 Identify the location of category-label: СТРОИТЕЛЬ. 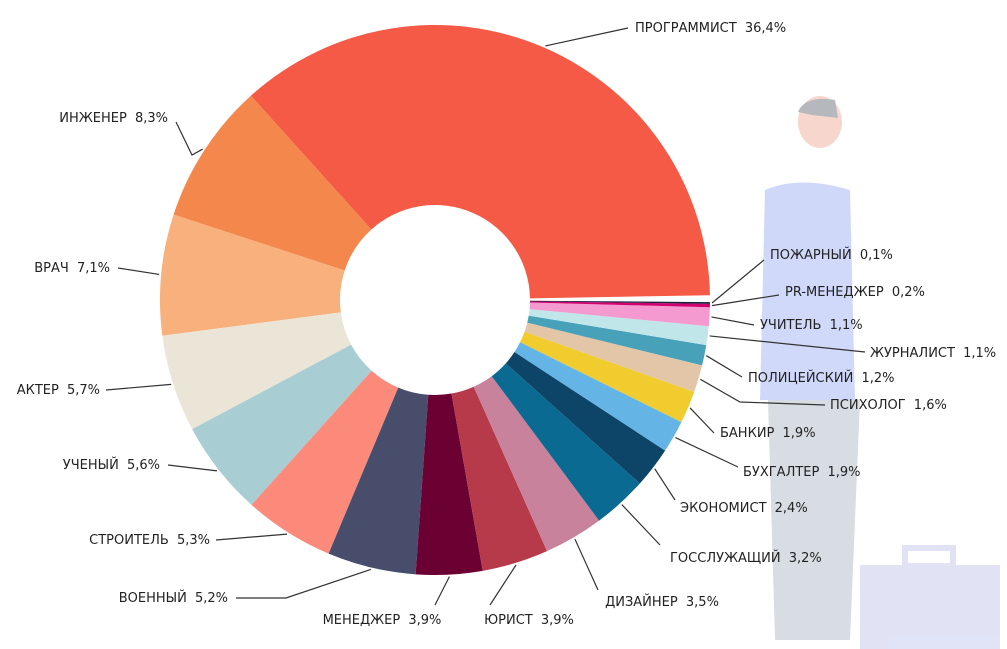
(129, 540).